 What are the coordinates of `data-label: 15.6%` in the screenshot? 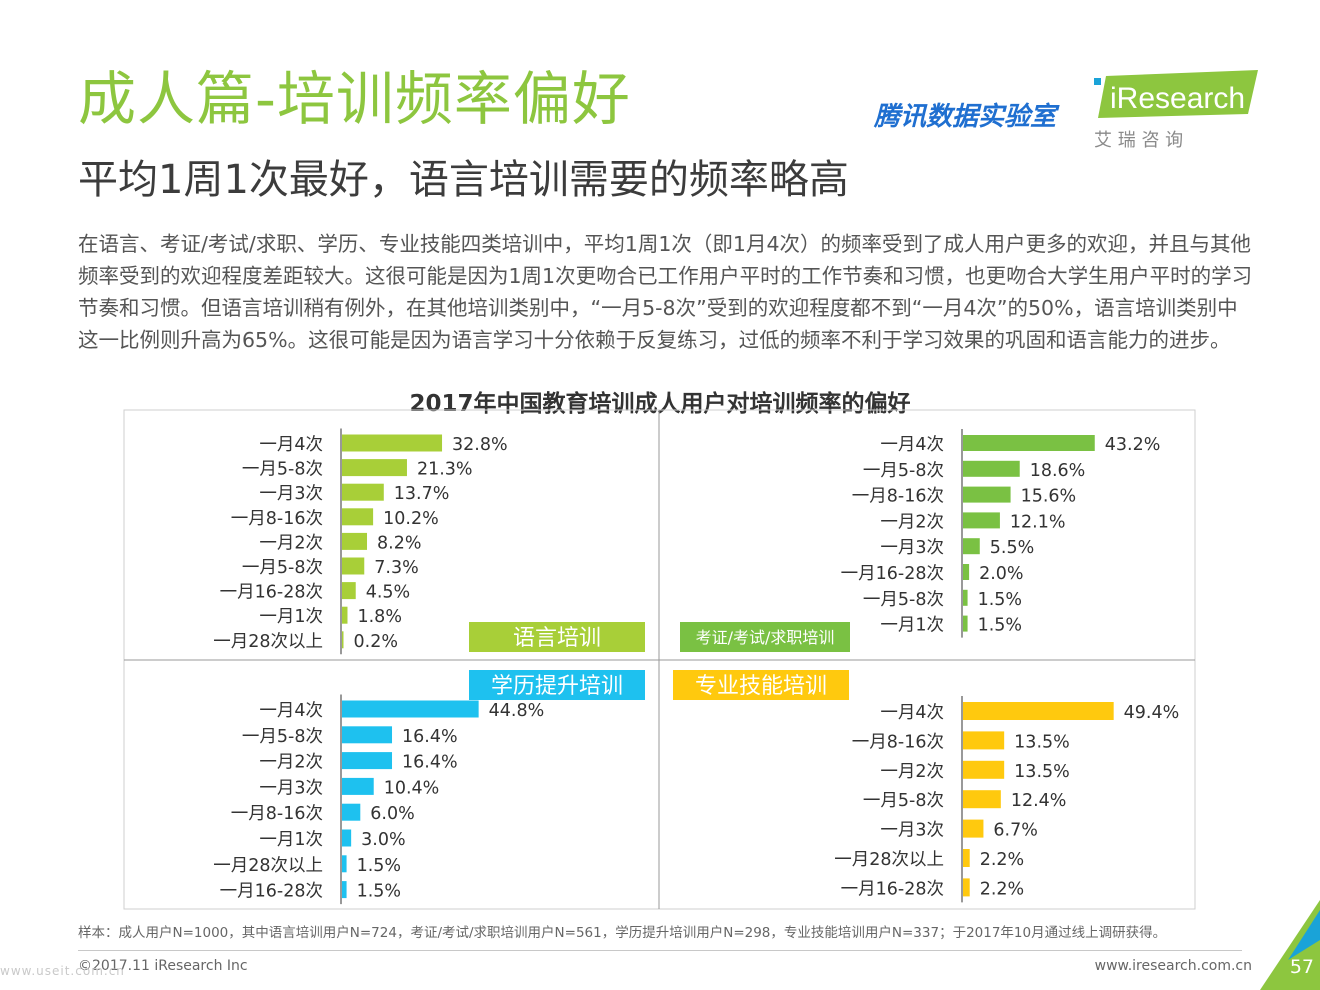 It's located at (1049, 497).